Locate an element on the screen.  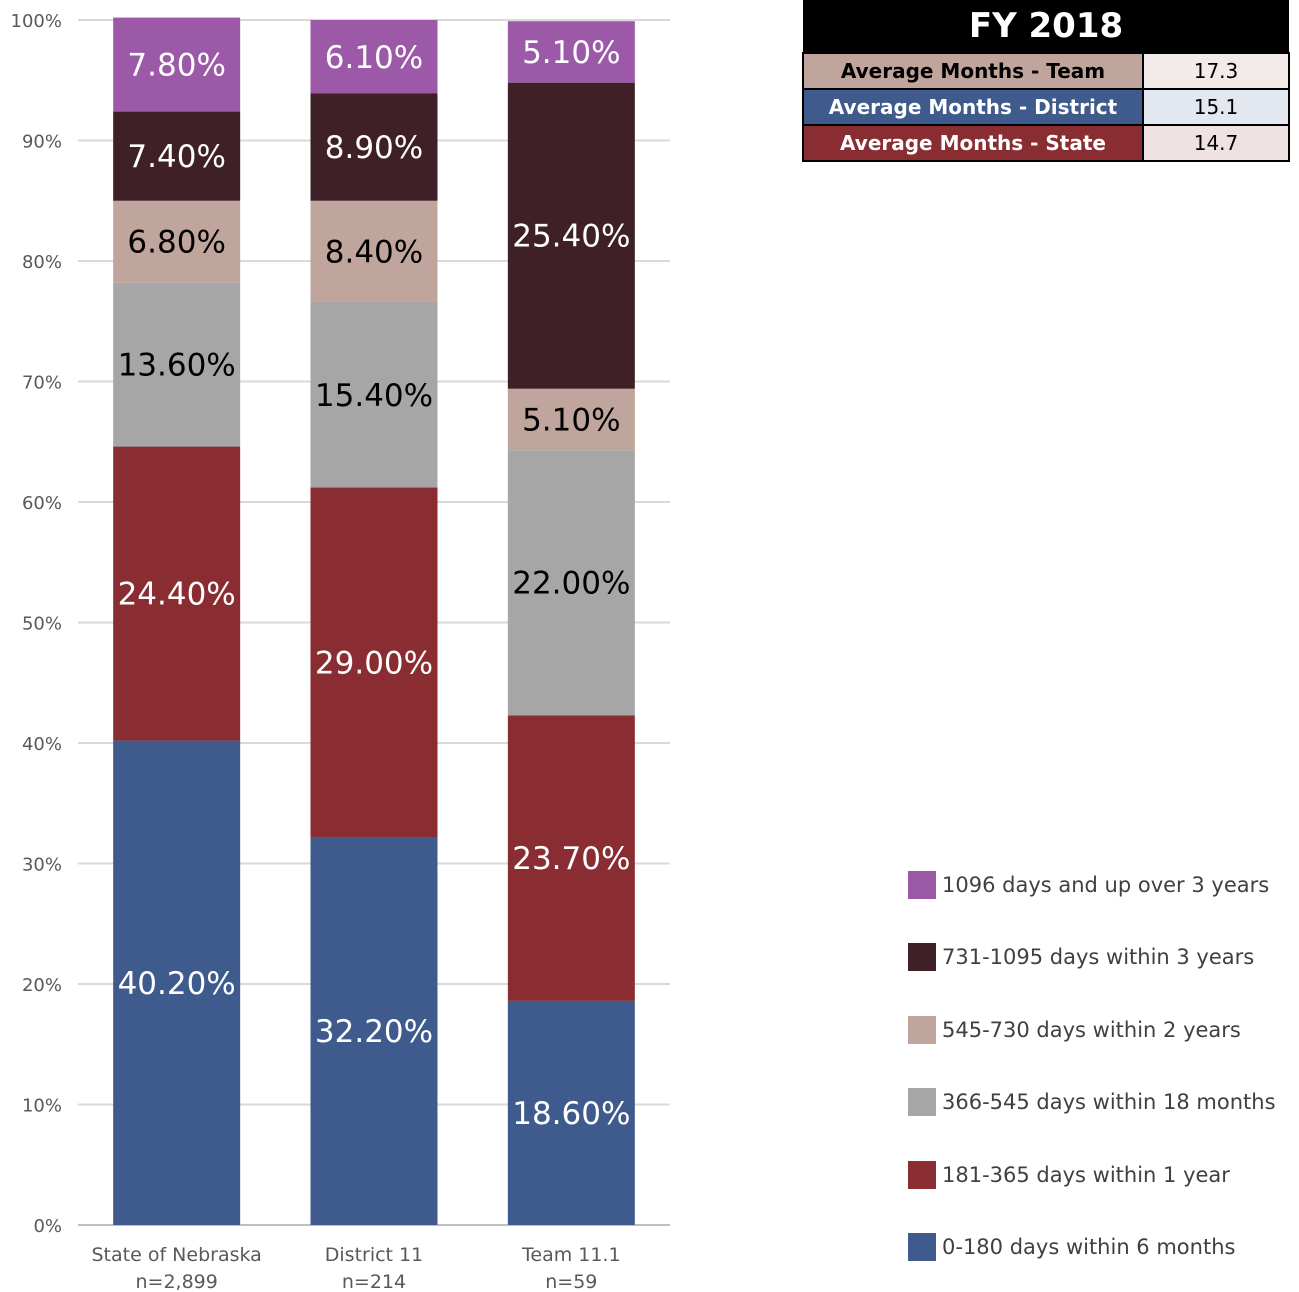
fy-row-value: 17.3 is located at coordinates (1216, 71).